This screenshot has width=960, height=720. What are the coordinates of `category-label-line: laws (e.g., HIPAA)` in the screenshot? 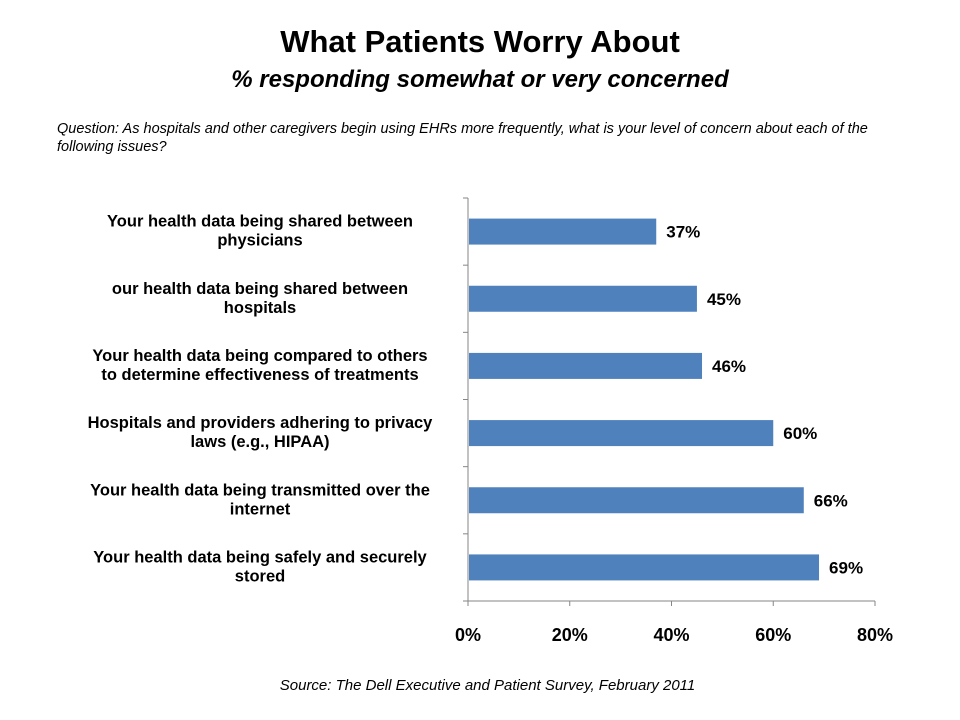 It's located at (259, 442).